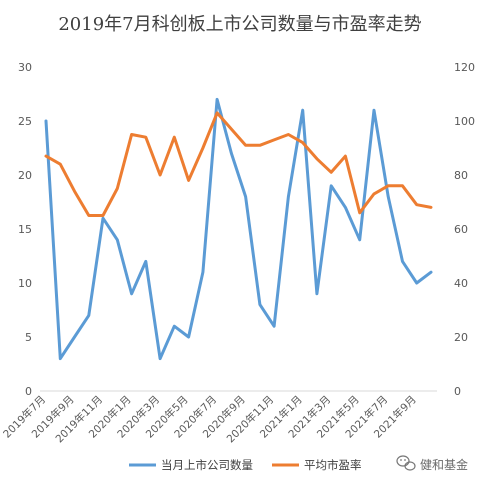 The width and height of the screenshot is (481, 485). I want to click on watermark-text: 健和基金, so click(444, 464).